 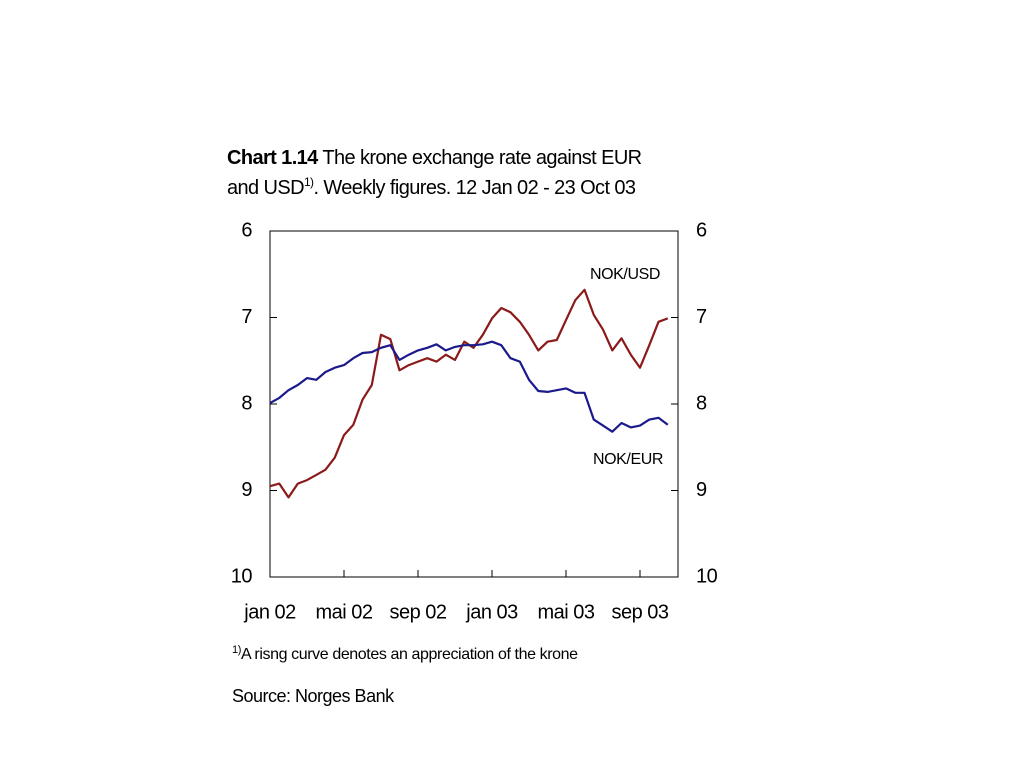 What do you see at coordinates (246, 403) in the screenshot?
I see `y-tick-label: 8` at bounding box center [246, 403].